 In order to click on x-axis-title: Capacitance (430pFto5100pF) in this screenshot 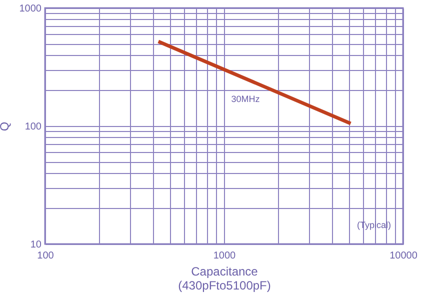, I will do `click(224, 278)`.